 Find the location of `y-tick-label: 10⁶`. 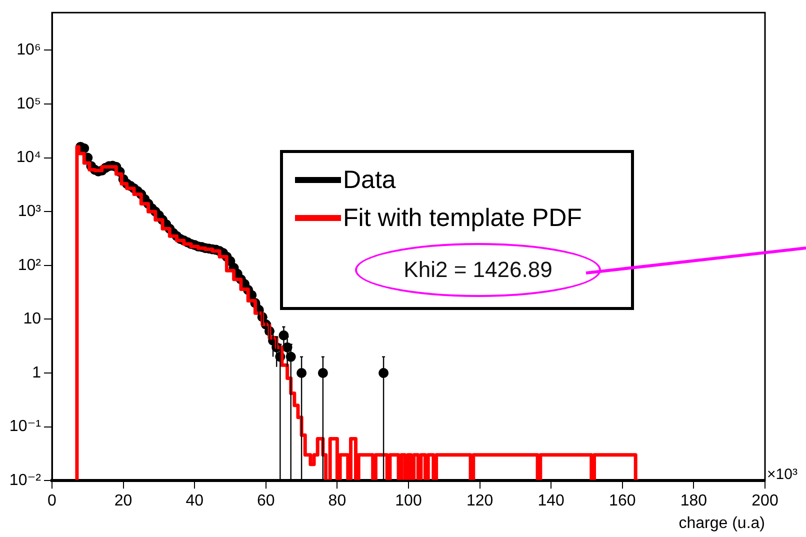

y-tick-label: 10⁶ is located at coordinates (28, 50).